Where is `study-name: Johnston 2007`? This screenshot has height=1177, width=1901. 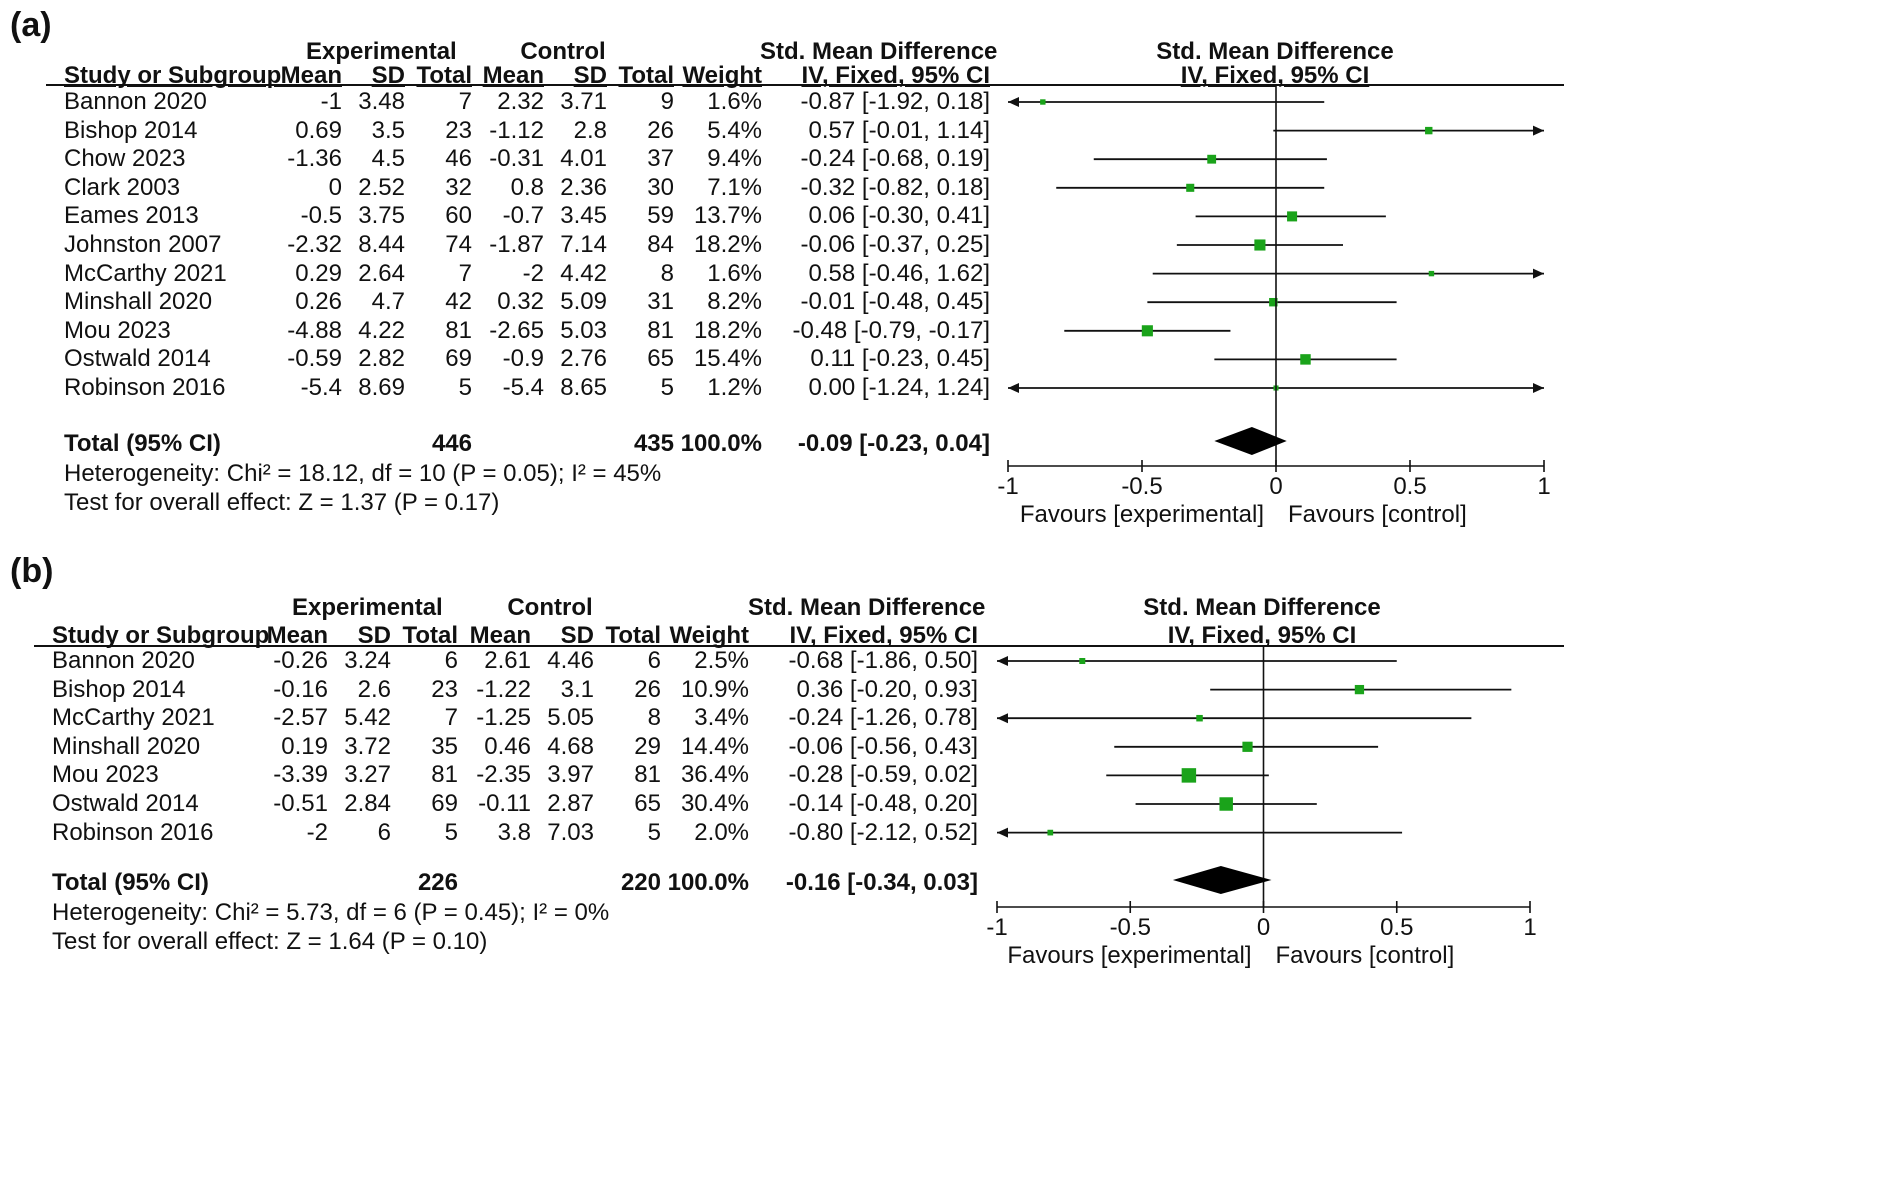
study-name: Johnston 2007 is located at coordinates (143, 244).